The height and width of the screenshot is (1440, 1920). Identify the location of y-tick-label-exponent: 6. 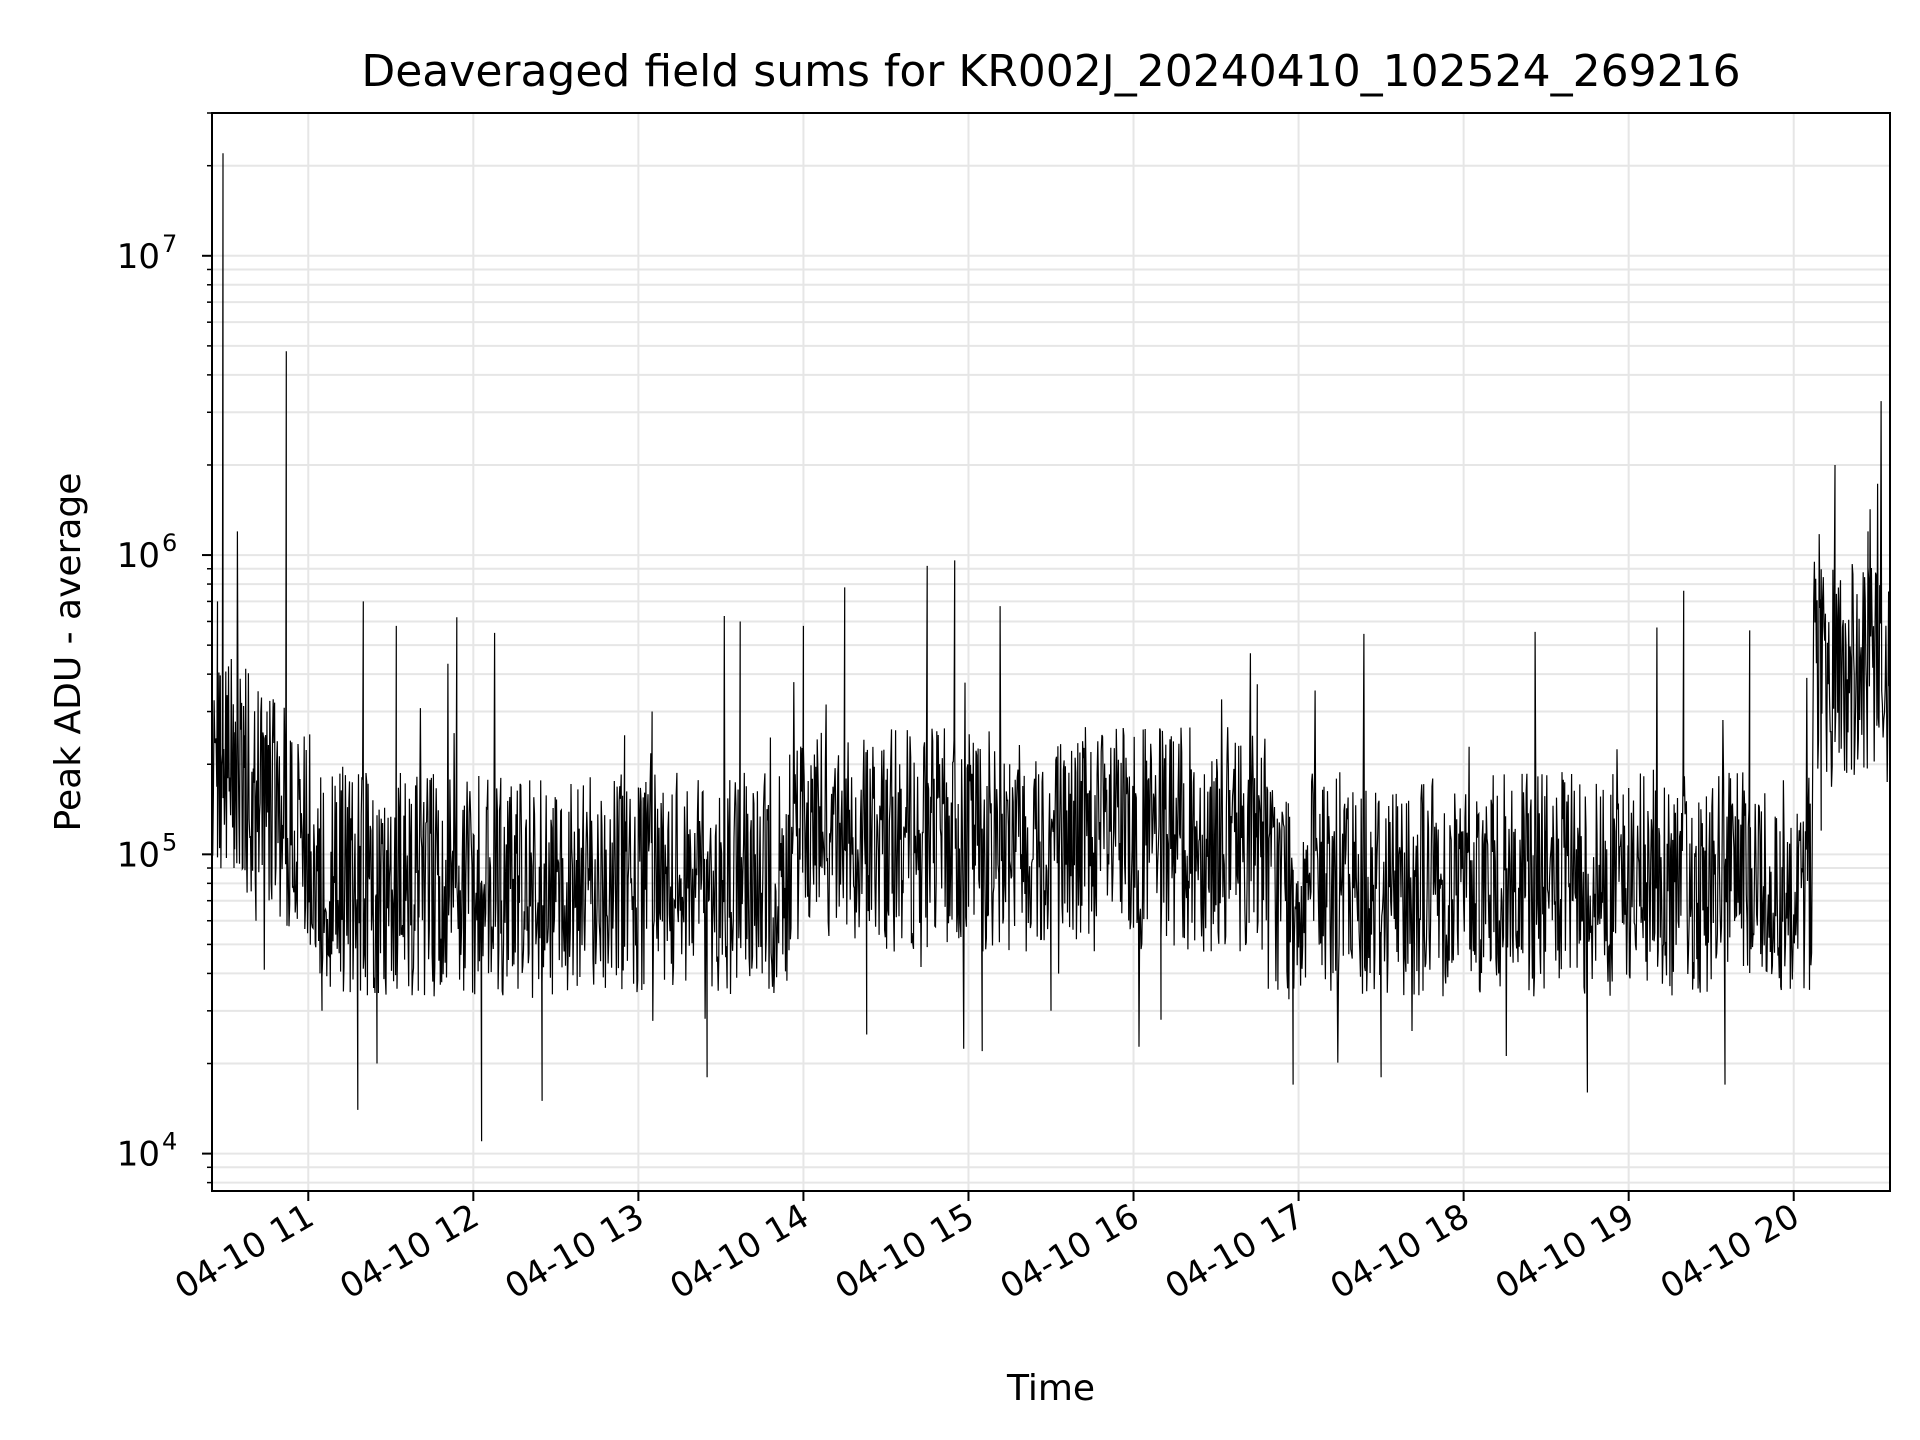
(169, 543).